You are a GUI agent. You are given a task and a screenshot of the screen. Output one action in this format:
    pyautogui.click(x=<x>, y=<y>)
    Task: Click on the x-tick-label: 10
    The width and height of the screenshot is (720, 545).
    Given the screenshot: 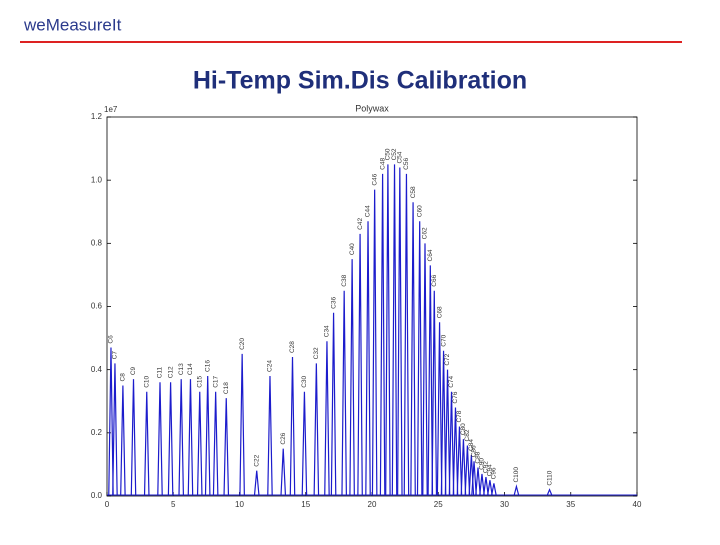 What is the action you would take?
    pyautogui.click(x=239, y=504)
    